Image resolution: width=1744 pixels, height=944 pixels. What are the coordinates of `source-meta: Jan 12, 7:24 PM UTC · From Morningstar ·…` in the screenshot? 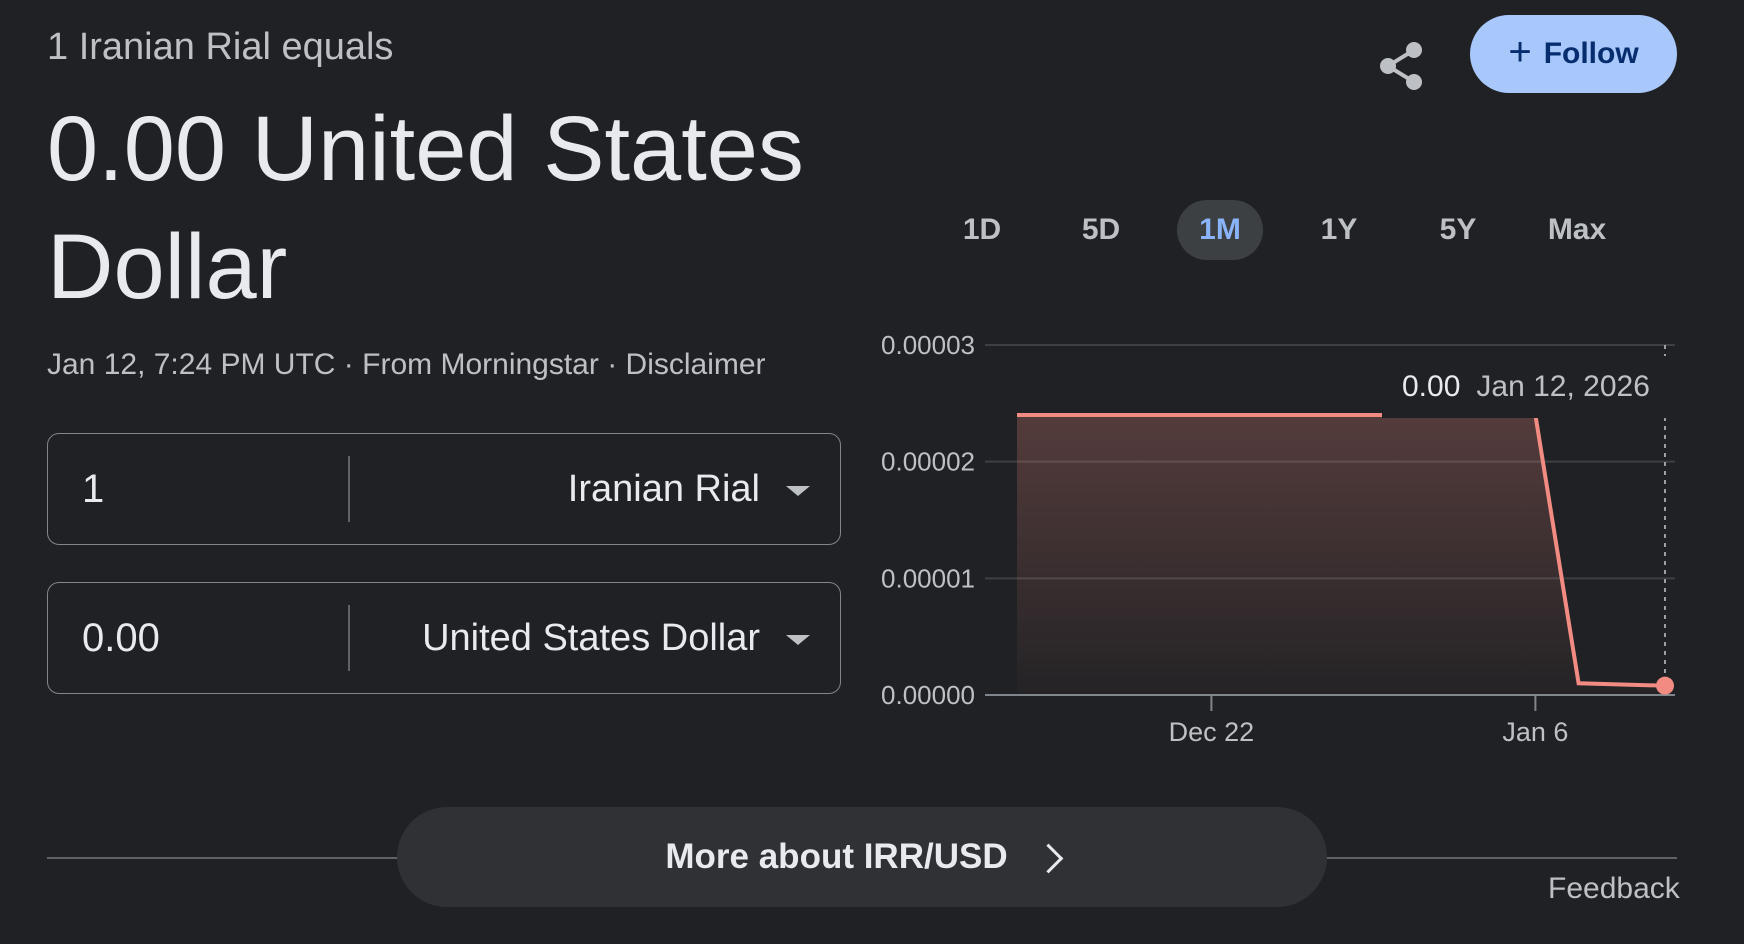 It's located at (406, 365).